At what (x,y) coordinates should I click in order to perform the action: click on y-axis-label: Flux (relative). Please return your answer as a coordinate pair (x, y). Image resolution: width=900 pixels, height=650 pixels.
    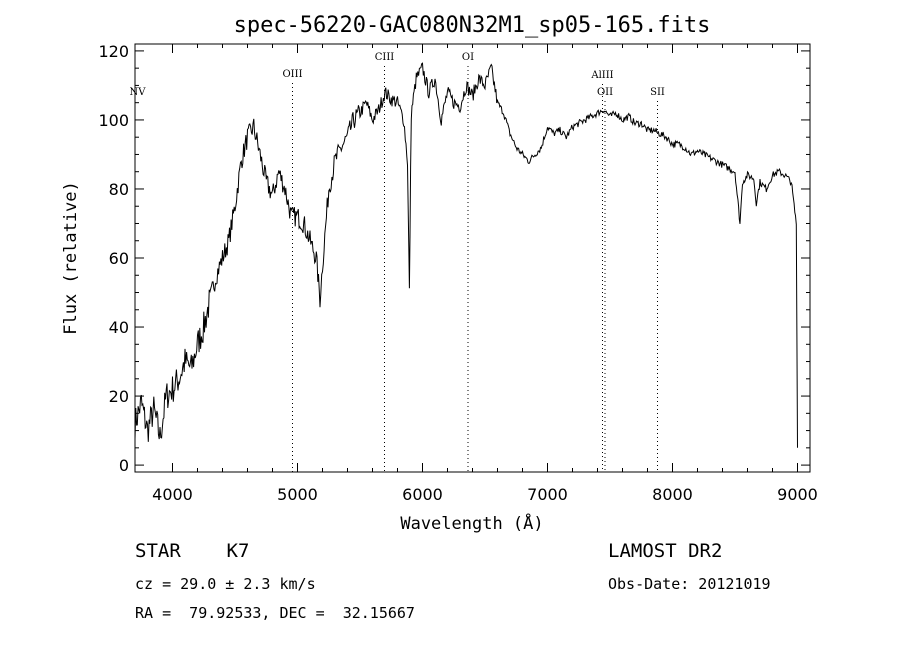
    Looking at the image, I should click on (71, 258).